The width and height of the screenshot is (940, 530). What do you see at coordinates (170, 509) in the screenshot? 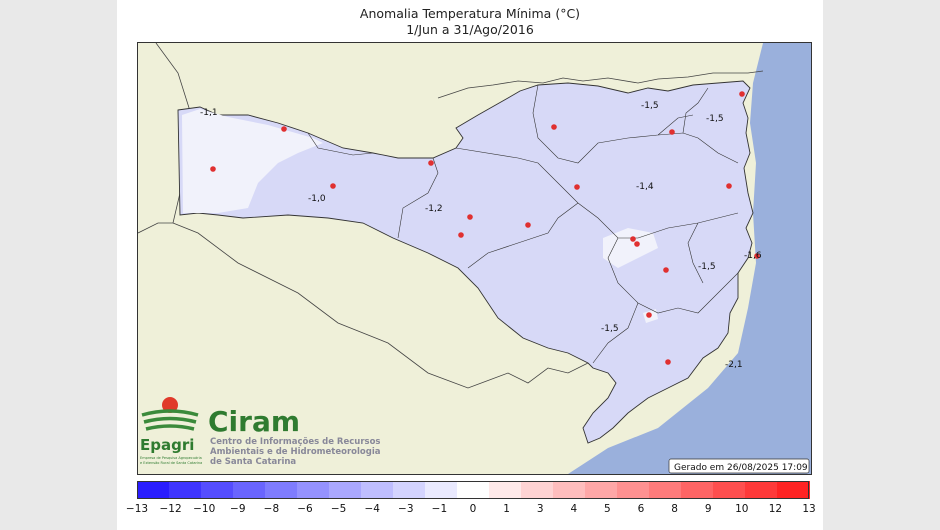
I see `colorbar-tick-label: −12` at bounding box center [170, 509].